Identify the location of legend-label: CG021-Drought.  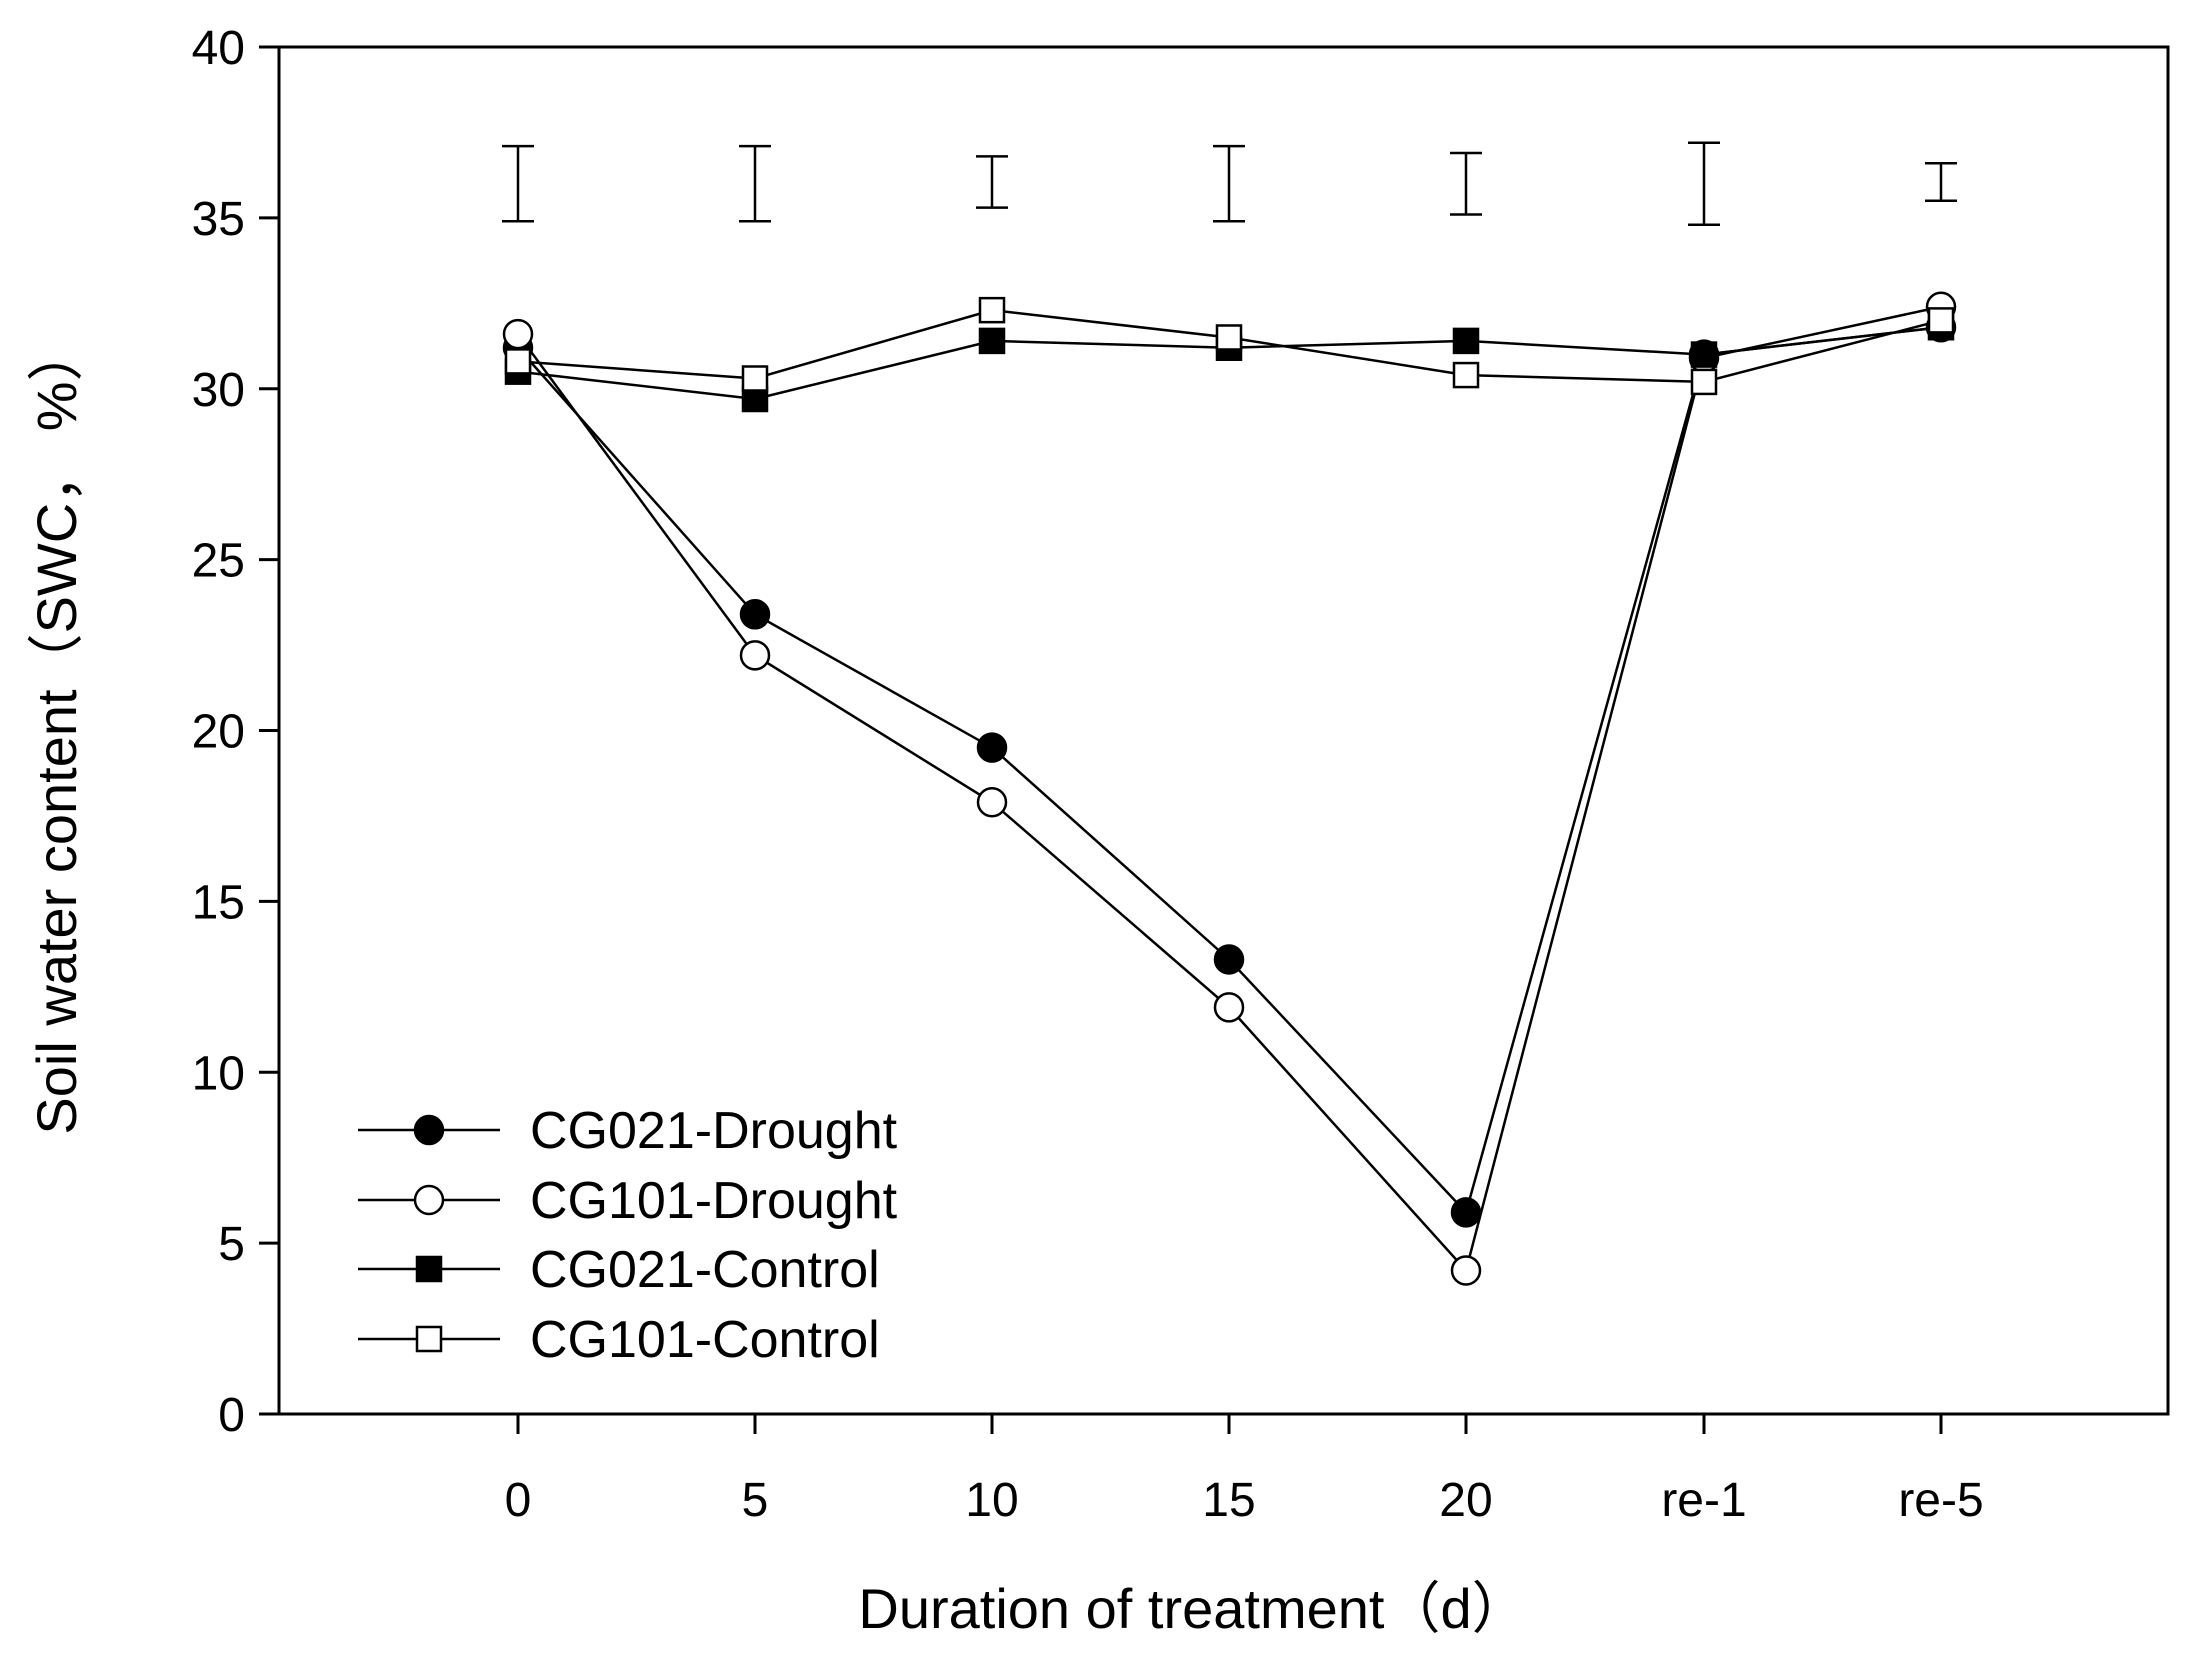
(714, 1131).